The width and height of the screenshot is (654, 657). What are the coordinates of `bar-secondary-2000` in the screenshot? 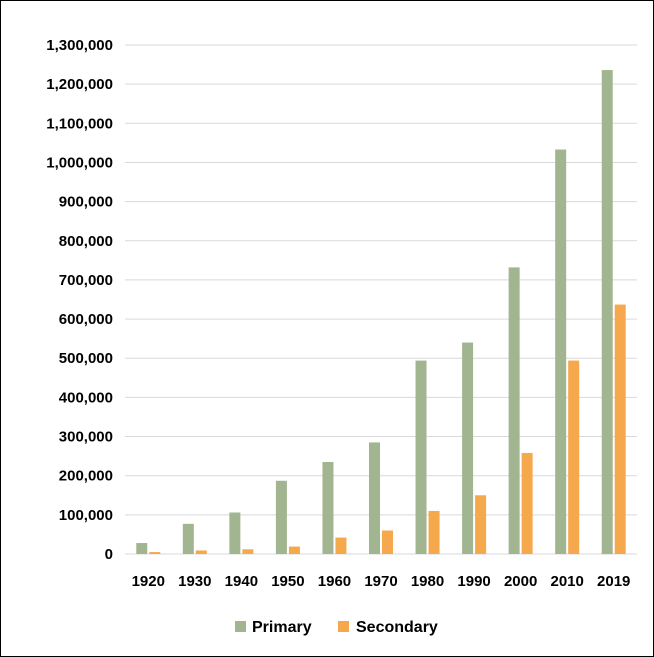 It's located at (527, 503).